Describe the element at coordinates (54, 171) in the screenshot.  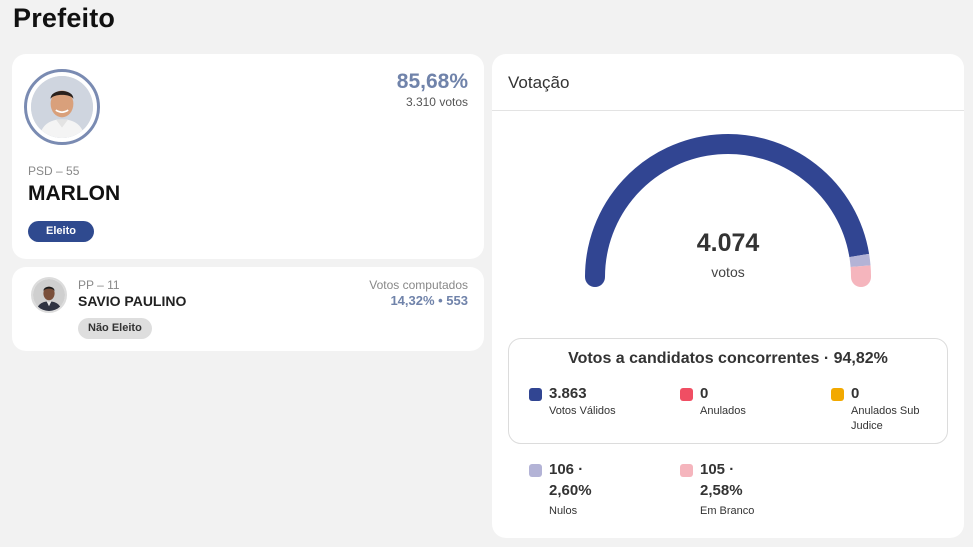
I see `elected-party: PSD – 55` at that location.